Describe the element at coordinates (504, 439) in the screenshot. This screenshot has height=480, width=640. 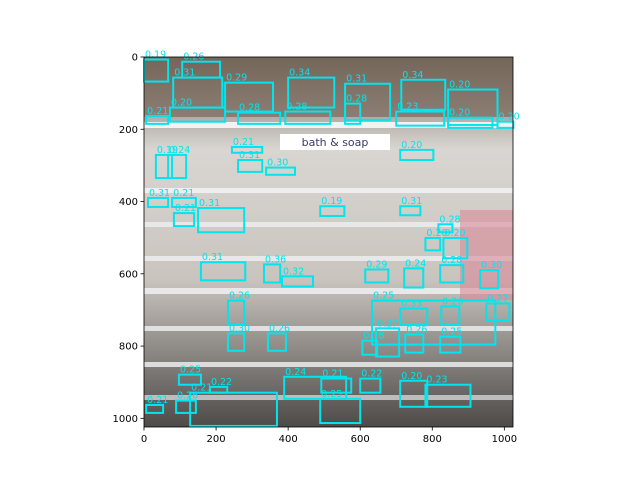
I see `x-tick-label: 1000` at that location.